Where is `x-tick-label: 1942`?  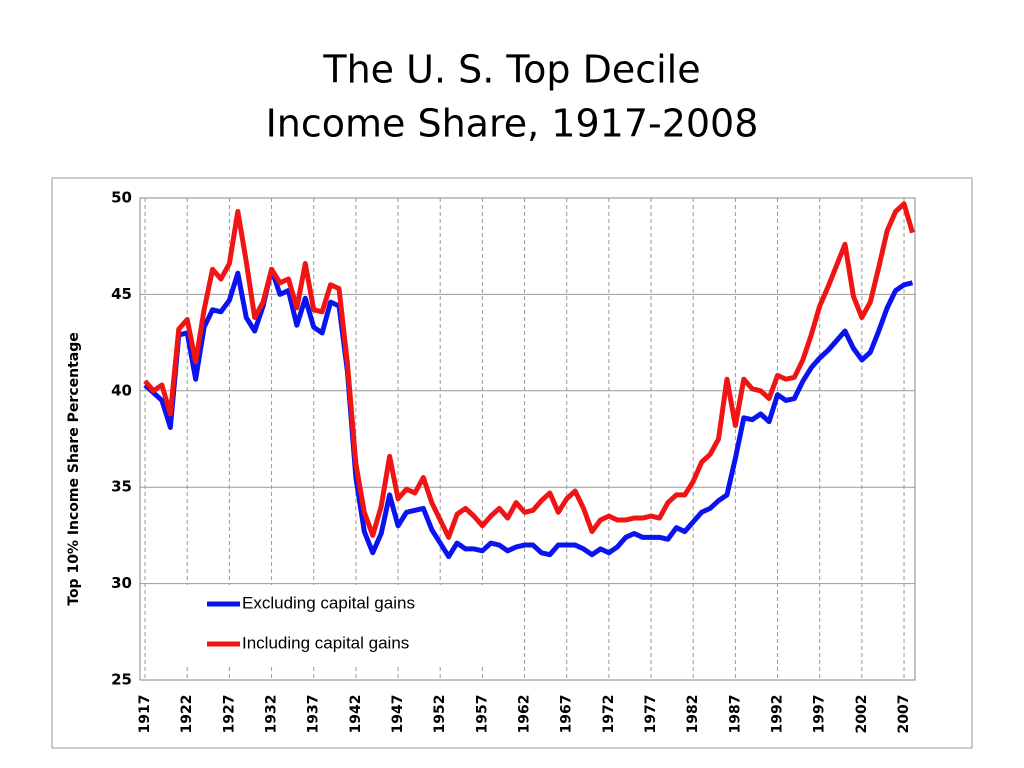 x-tick-label: 1942 is located at coordinates (356, 714).